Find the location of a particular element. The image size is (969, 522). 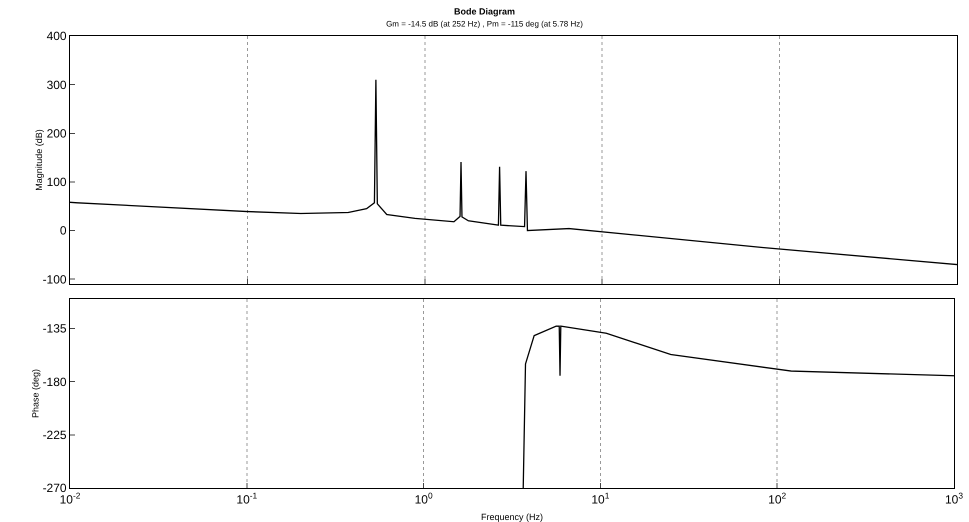

y-tick-label: 200 is located at coordinates (56, 133).